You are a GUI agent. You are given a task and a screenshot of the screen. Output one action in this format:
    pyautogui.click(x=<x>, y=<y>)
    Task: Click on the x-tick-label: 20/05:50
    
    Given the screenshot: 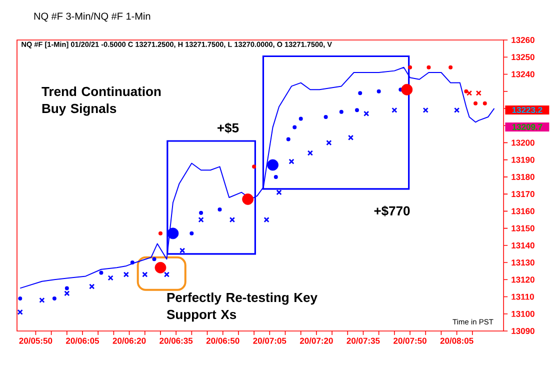 What is the action you would take?
    pyautogui.click(x=35, y=341)
    